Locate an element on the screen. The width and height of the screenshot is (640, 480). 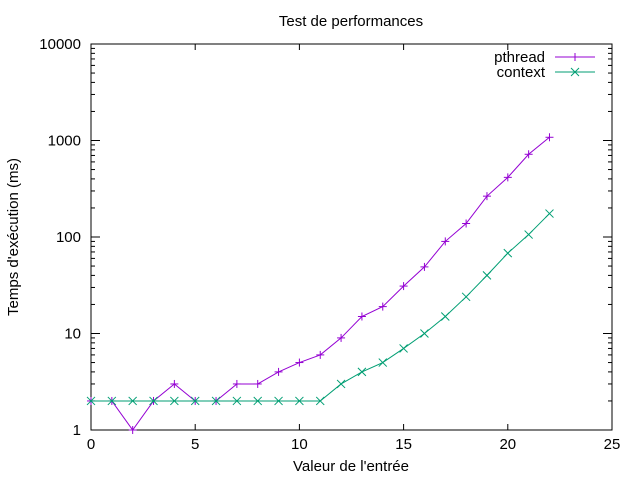
legend-marker-context is located at coordinates (575, 72).